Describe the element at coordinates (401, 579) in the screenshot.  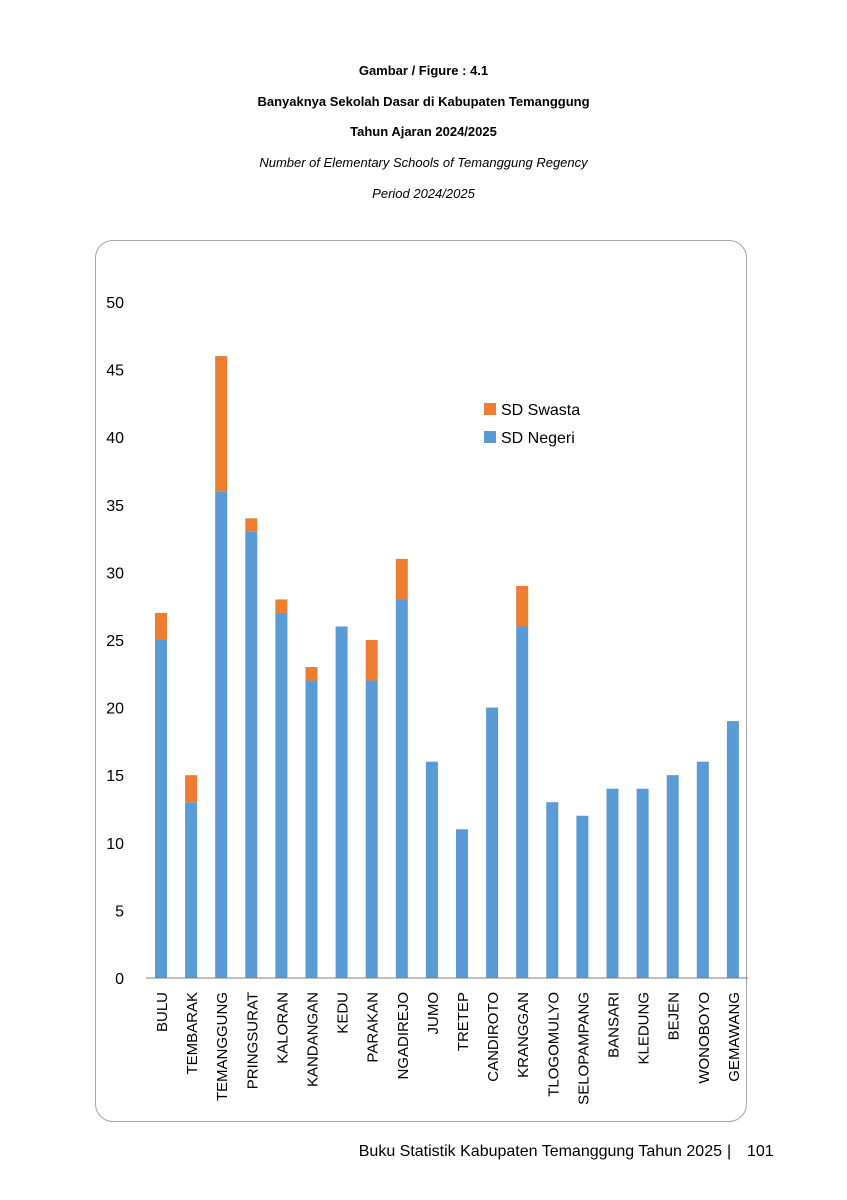
I see `bar-sd-swasta-ngadirejo` at that location.